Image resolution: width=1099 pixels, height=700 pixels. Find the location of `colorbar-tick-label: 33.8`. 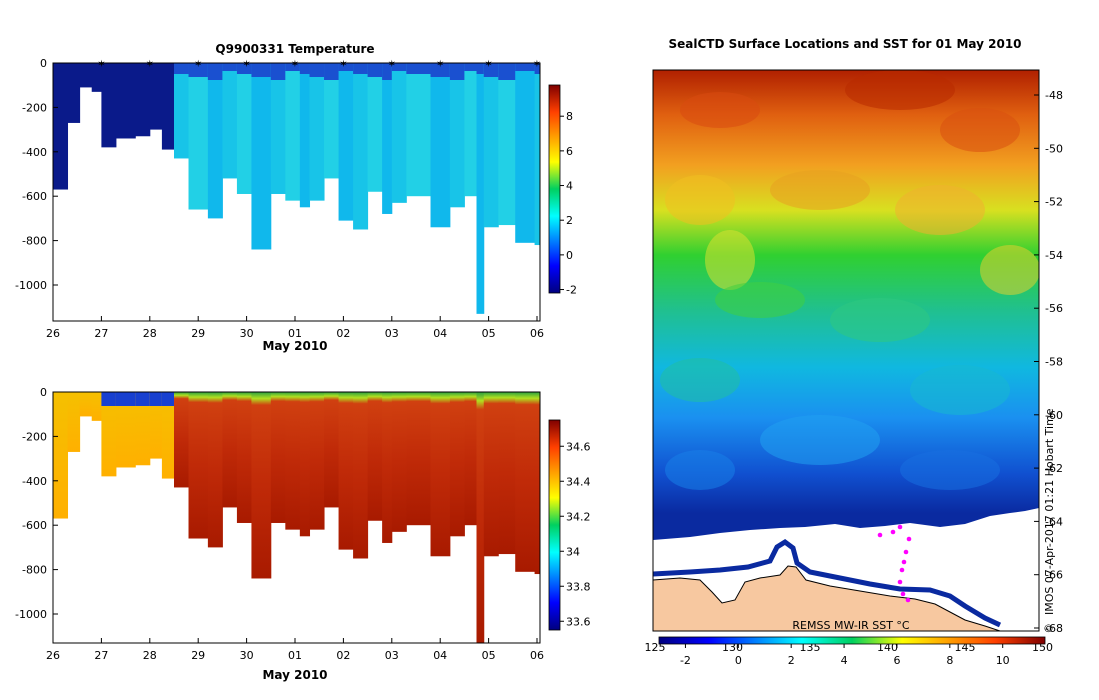

colorbar-tick-label: 33.8 is located at coordinates (578, 586).